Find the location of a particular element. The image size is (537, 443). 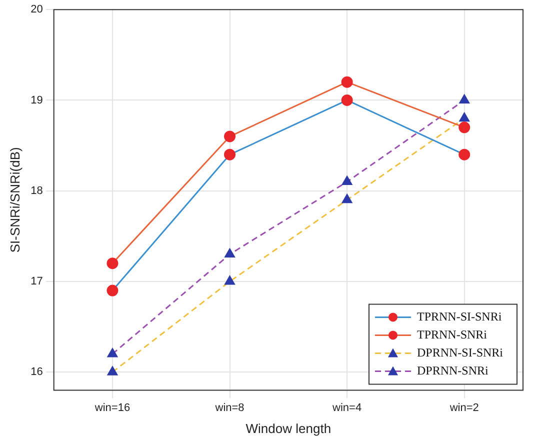

x-axis-title: Window length is located at coordinates (289, 428).